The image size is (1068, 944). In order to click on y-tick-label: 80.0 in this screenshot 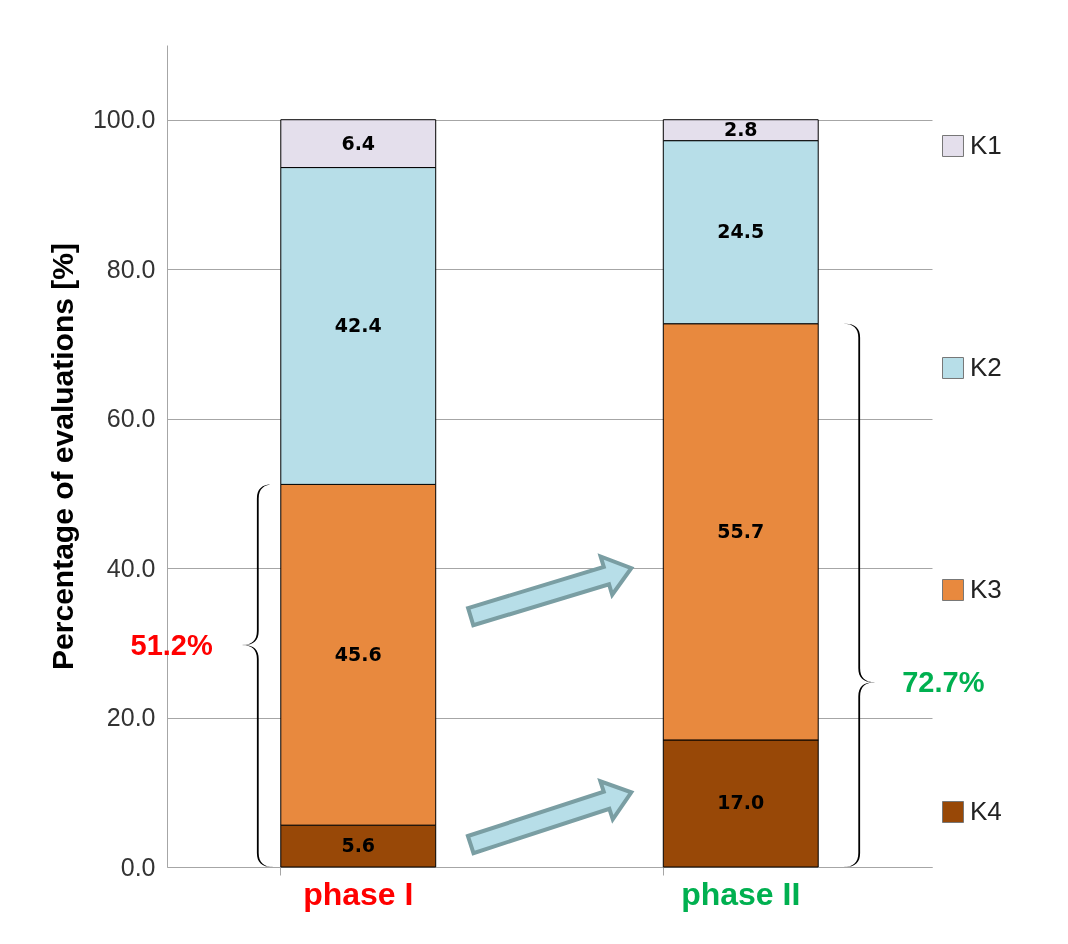, I will do `click(131, 268)`.